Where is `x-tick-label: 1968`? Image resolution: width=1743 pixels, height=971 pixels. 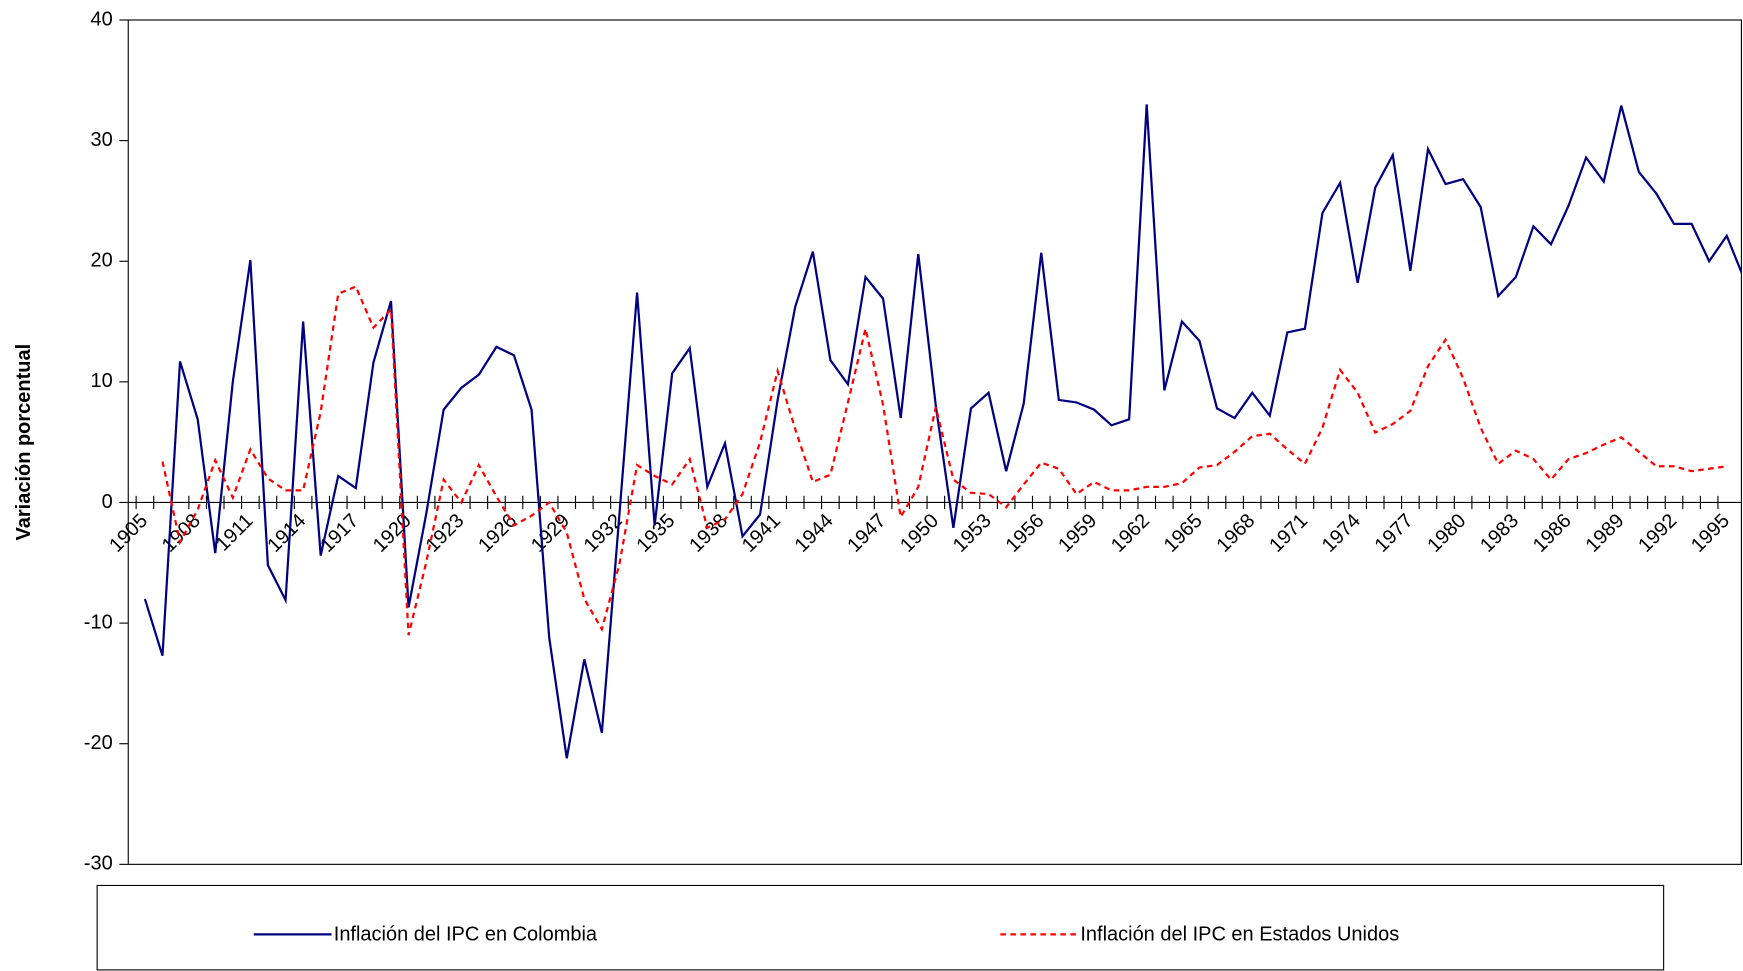 x-tick-label: 1968 is located at coordinates (1235, 533).